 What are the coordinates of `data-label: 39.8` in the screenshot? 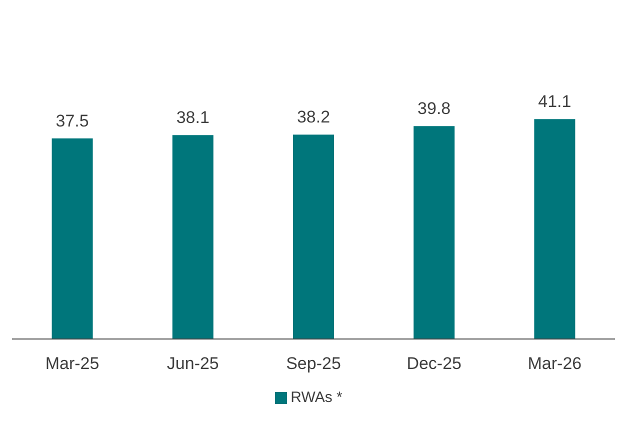 It's located at (434, 108).